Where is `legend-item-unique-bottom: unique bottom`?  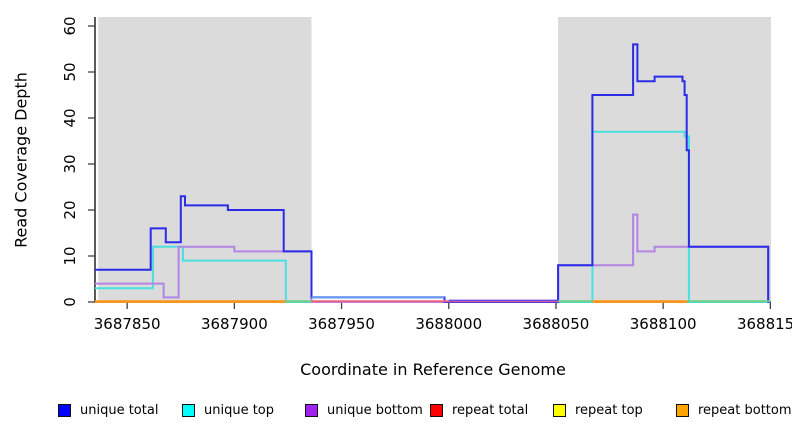
legend-item-unique-bottom: unique bottom is located at coordinates (364, 410).